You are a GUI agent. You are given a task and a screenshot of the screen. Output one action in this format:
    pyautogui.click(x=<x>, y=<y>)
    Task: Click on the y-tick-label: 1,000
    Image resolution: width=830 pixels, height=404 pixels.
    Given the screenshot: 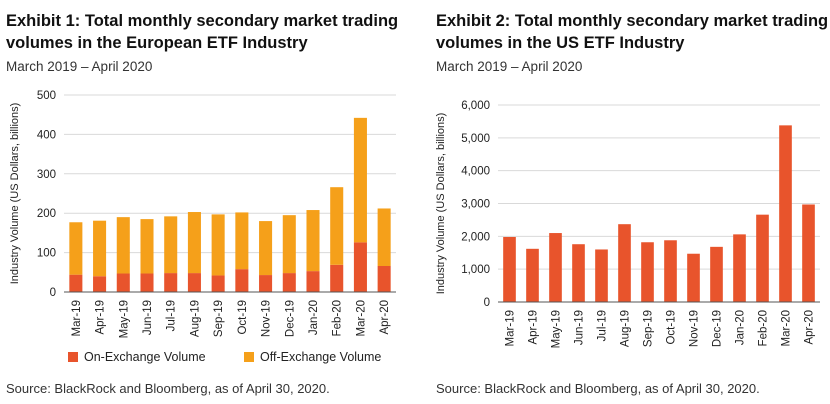 What is the action you would take?
    pyautogui.click(x=475, y=270)
    